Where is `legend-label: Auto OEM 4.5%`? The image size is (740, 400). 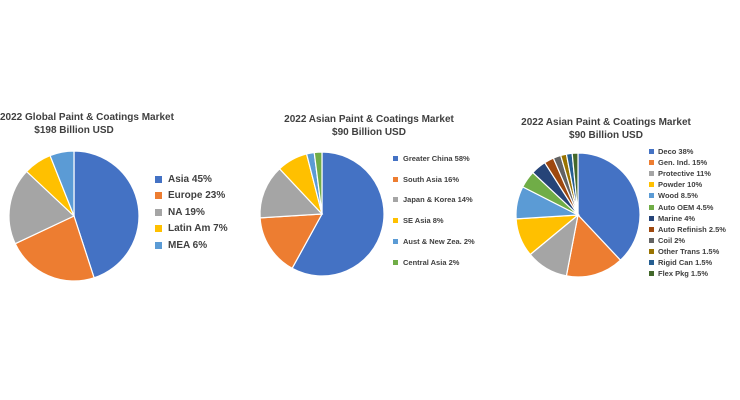 legend-label: Auto OEM 4.5% is located at coordinates (686, 207).